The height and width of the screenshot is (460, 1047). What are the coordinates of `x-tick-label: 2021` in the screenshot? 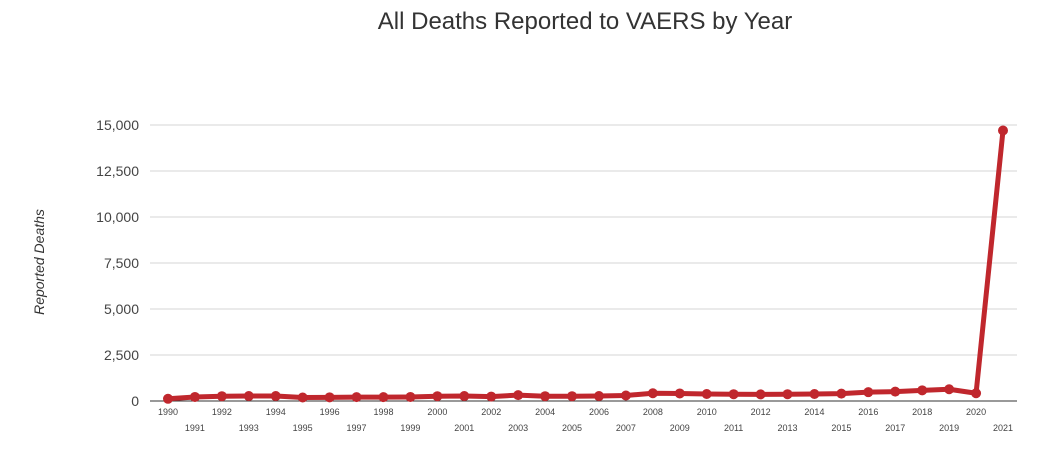 It's located at (1003, 428).